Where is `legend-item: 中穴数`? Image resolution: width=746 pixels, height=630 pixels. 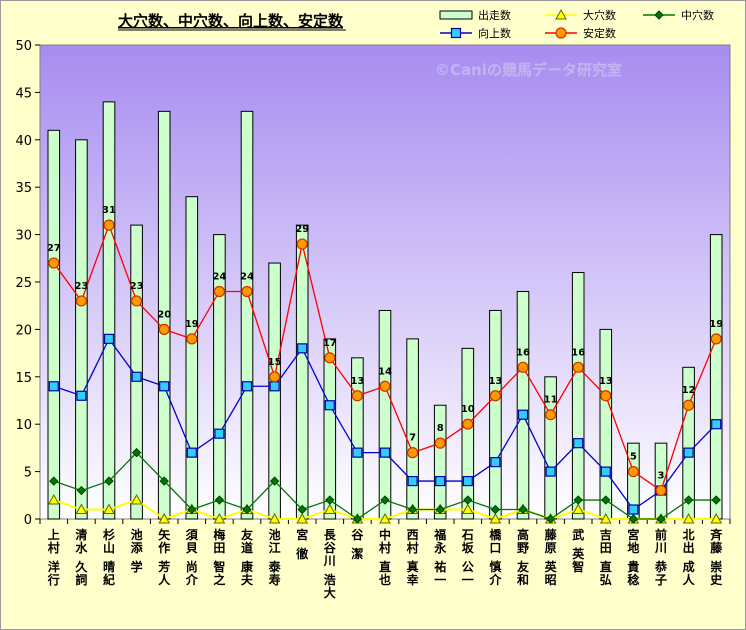 legend-item: 中穴数 is located at coordinates (678, 15).